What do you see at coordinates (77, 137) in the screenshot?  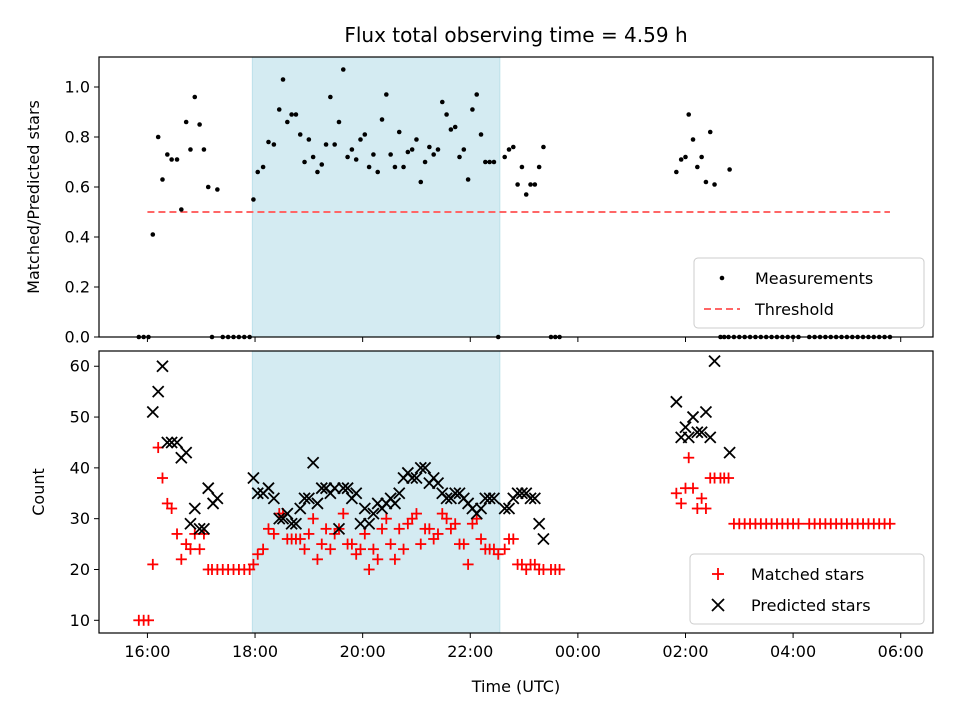 I see `top-y-tick-label: 0.8` at bounding box center [77, 137].